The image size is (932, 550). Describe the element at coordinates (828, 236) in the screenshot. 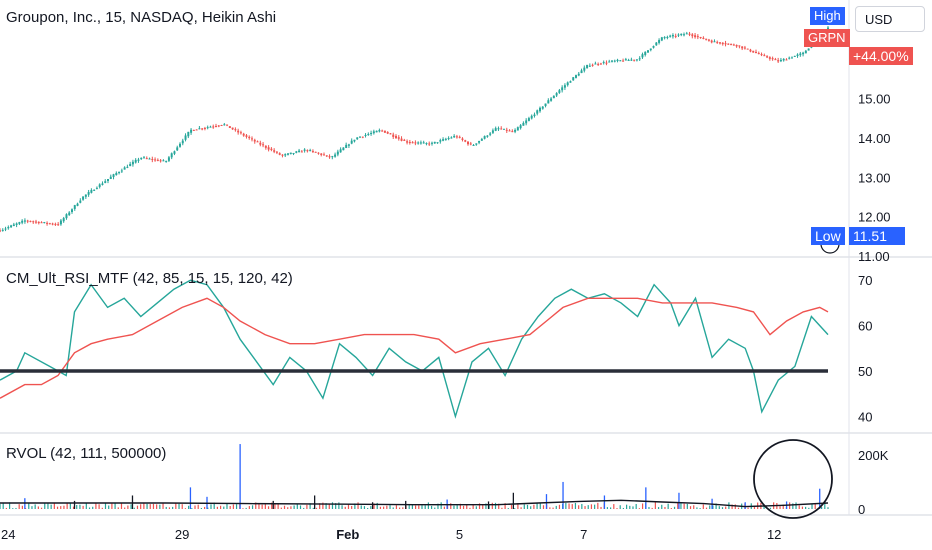

I see `low-label-badge: Low` at that location.